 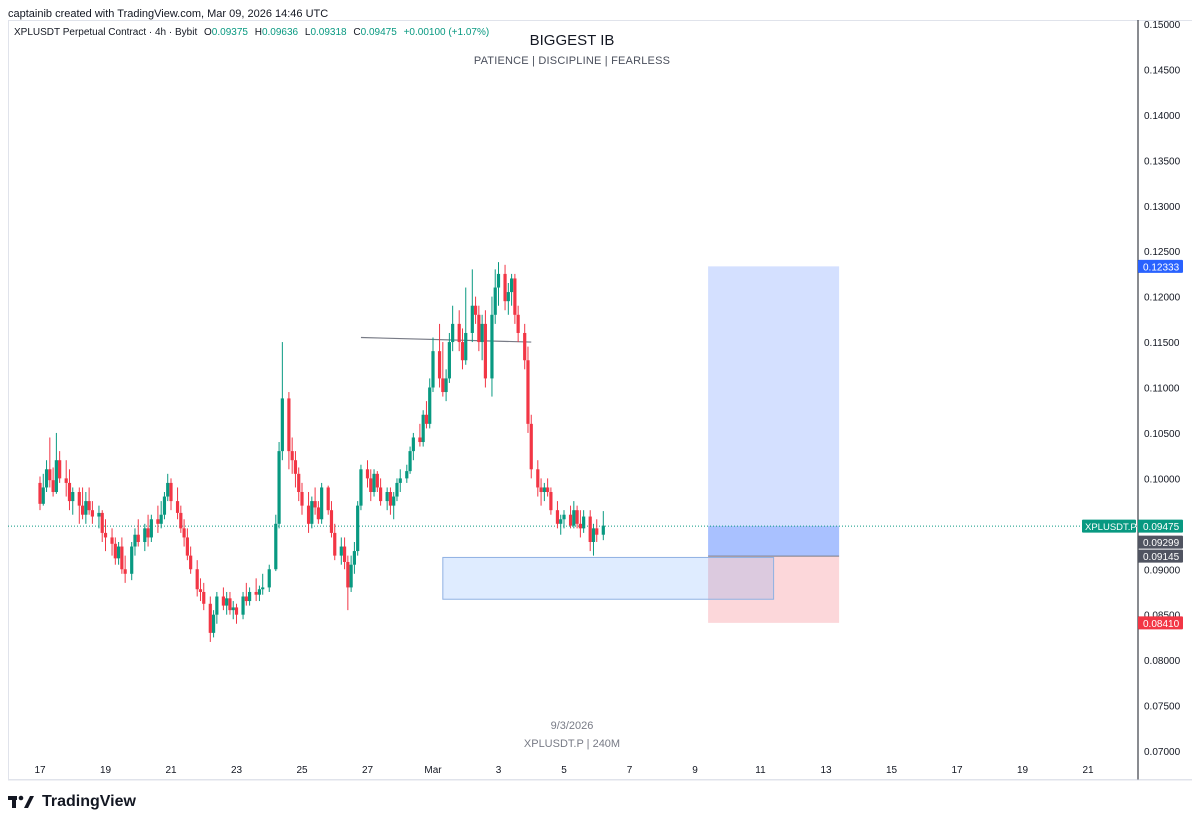 I want to click on low-label: L, so click(x=307, y=32).